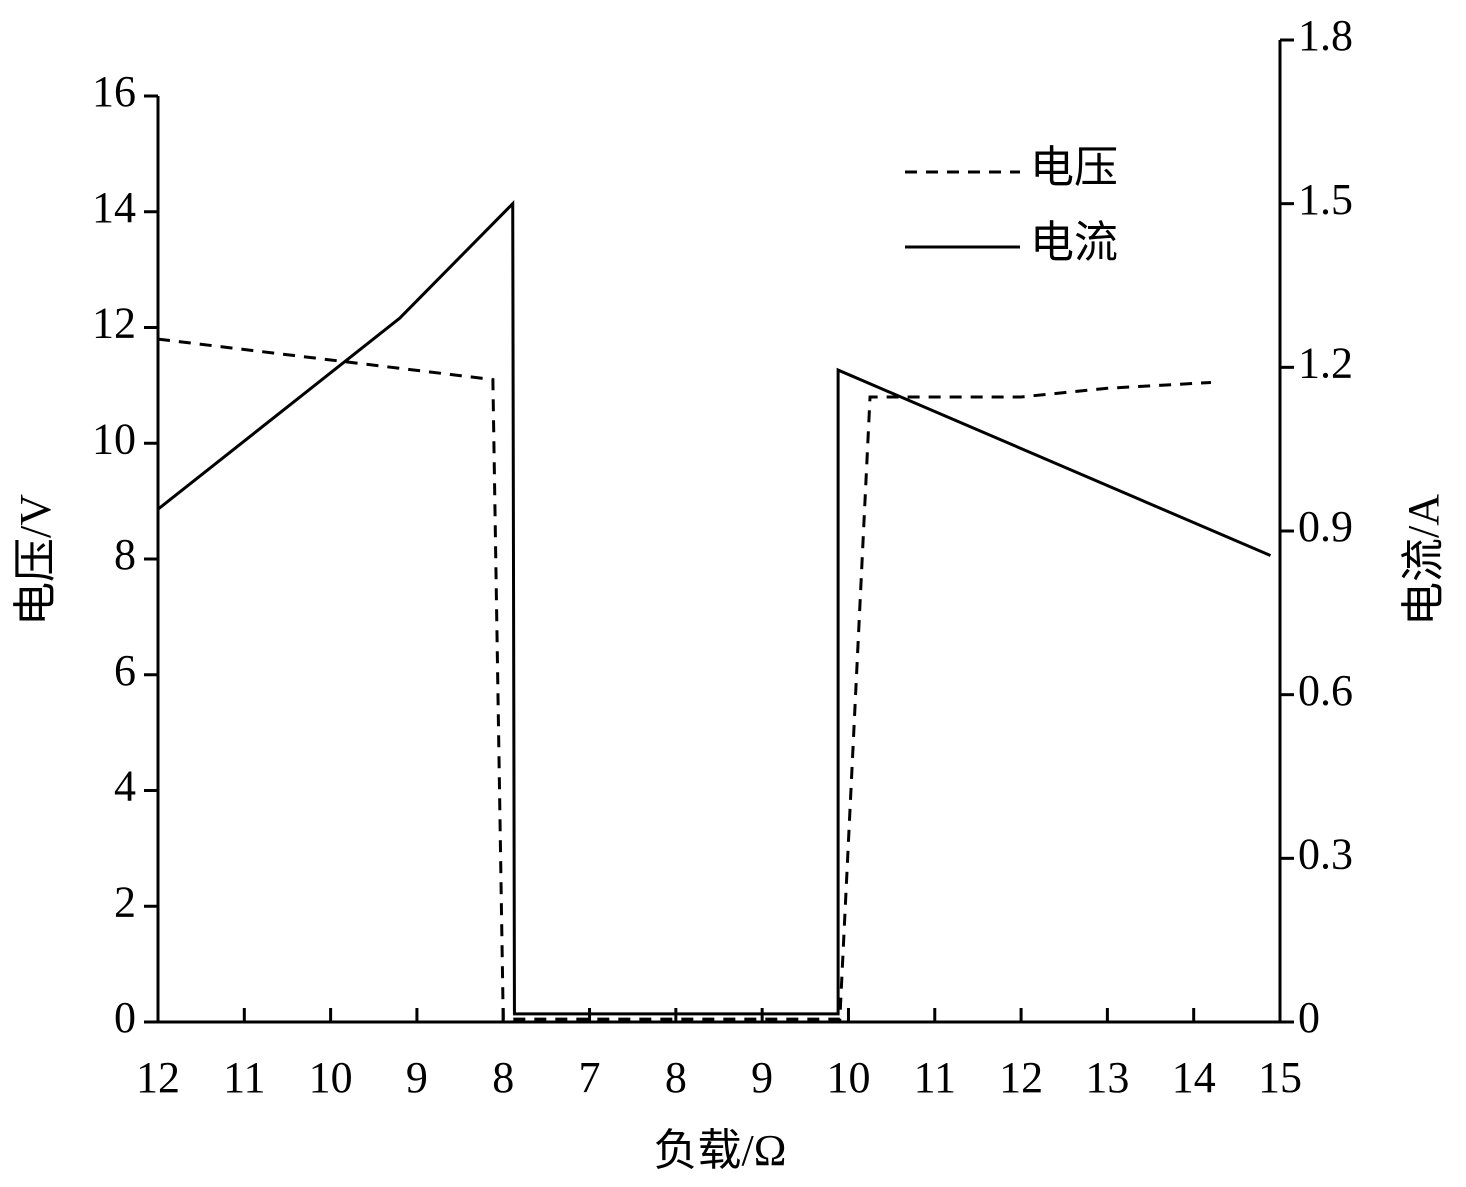 The height and width of the screenshot is (1187, 1466). Describe the element at coordinates (114, 323) in the screenshot. I see `y-tick-label: 12` at that location.